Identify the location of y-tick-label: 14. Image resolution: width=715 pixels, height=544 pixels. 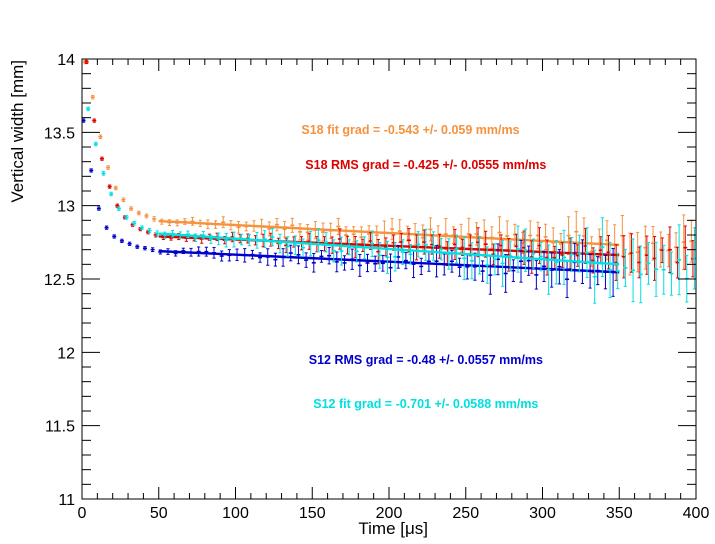
(66, 60).